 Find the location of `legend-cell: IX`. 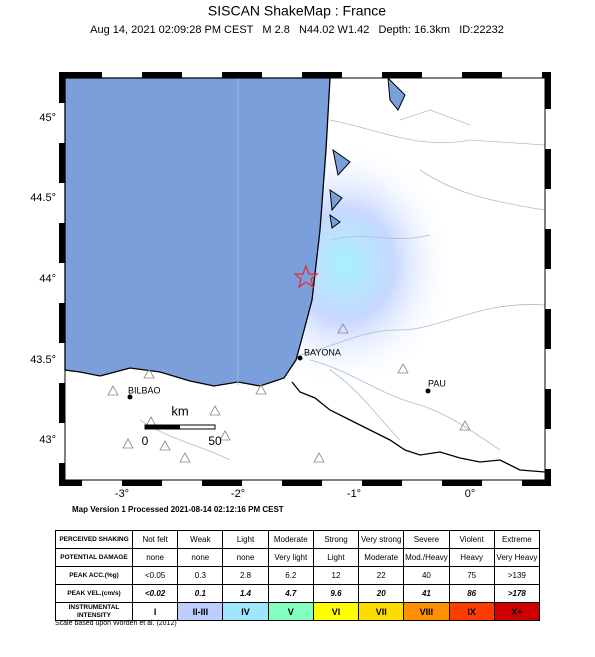

legend-cell: IX is located at coordinates (471, 611).